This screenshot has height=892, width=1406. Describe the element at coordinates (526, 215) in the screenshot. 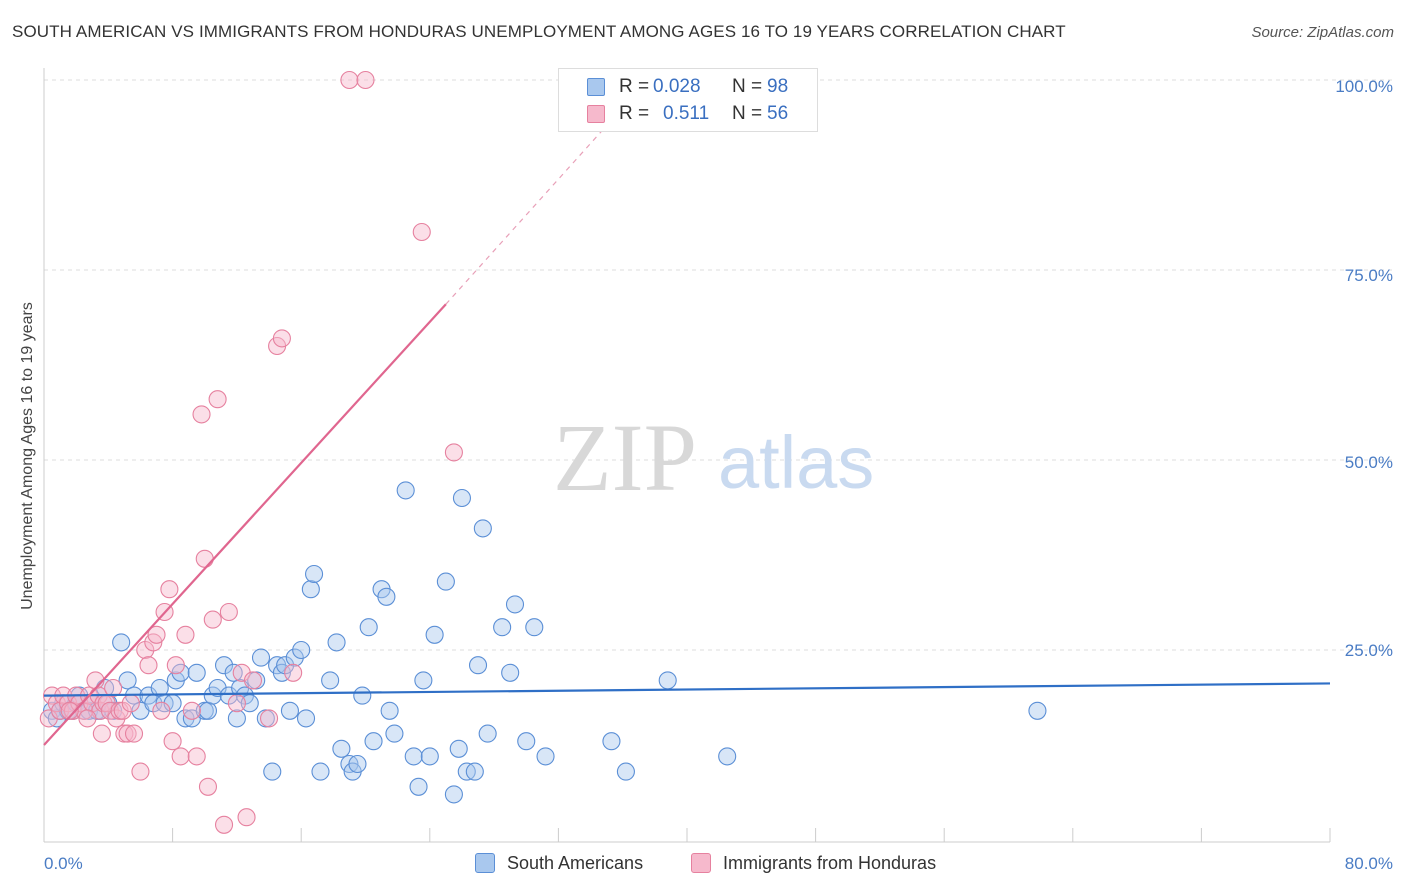

I see `trend-line-honduras-extension` at that location.